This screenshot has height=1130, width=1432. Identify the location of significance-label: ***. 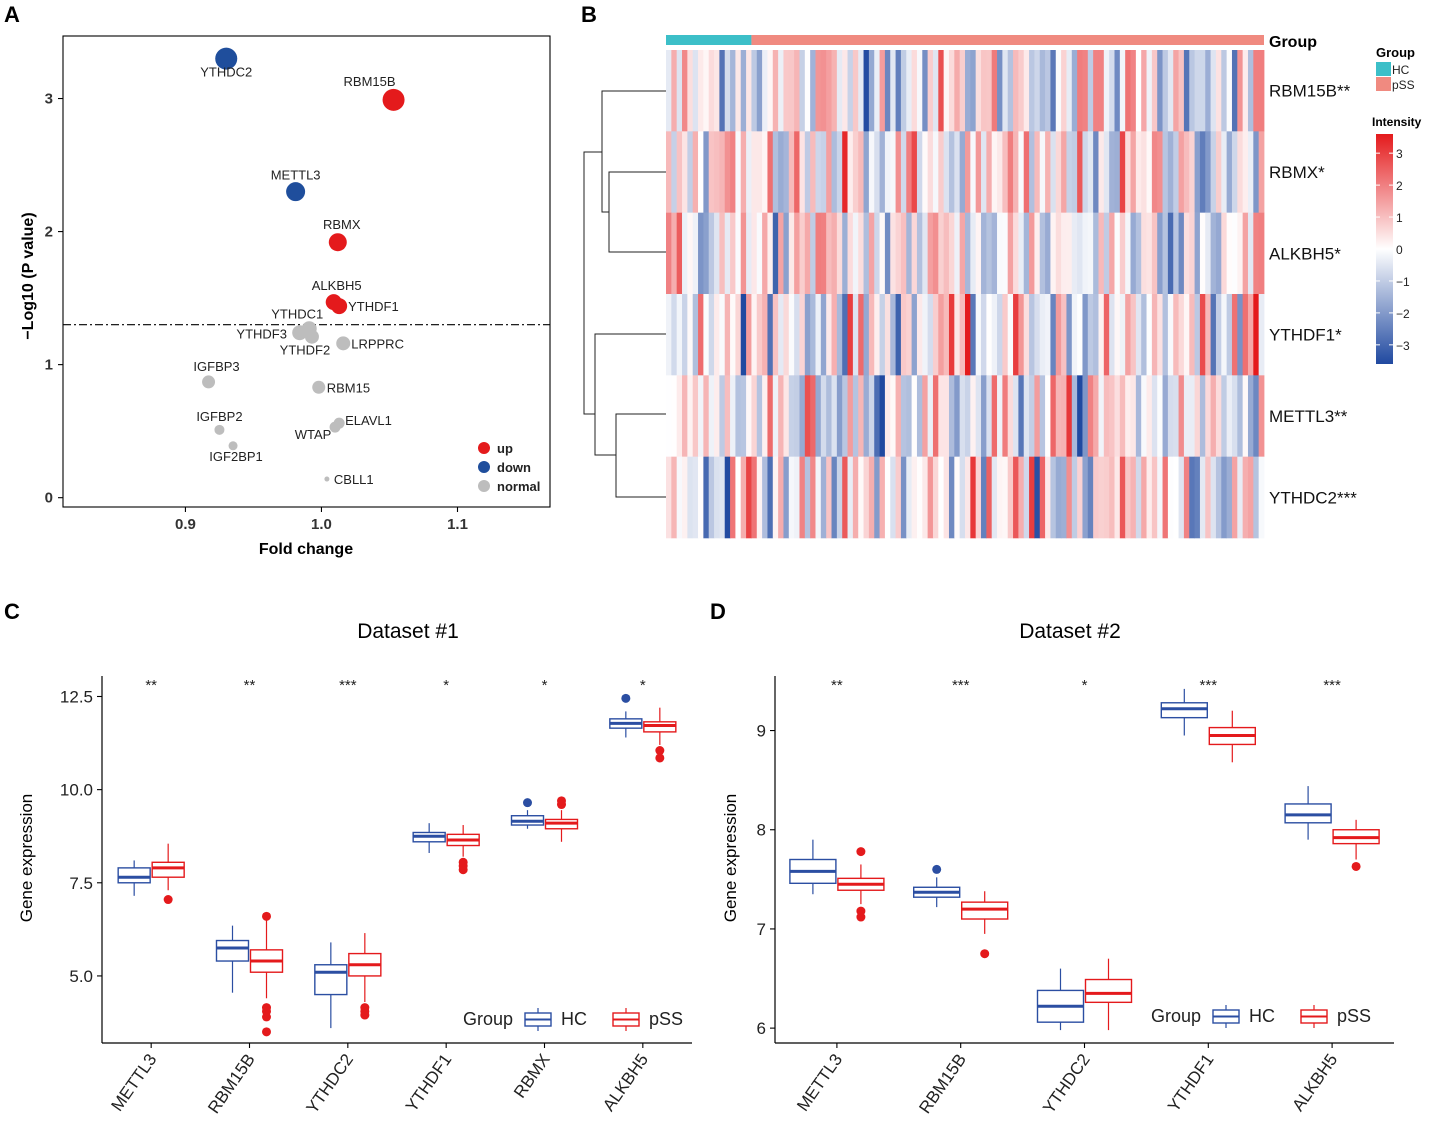
(1332, 685).